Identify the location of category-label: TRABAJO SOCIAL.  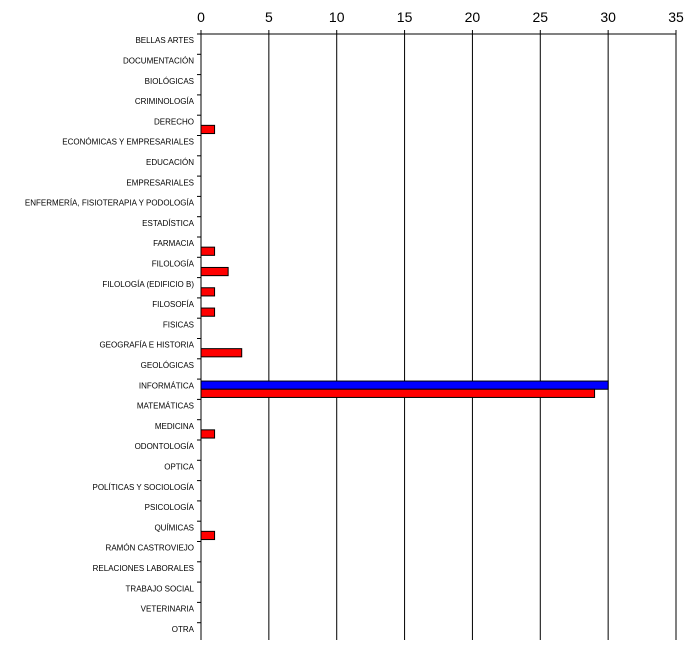
(160, 588).